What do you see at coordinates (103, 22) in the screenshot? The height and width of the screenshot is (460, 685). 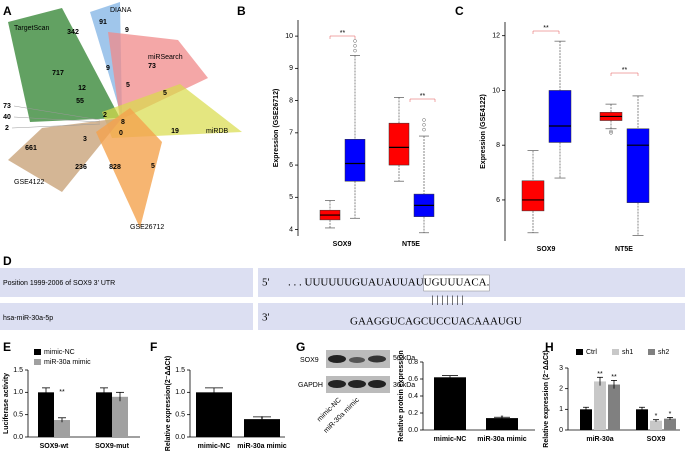 I see `venn-count: 91` at bounding box center [103, 22].